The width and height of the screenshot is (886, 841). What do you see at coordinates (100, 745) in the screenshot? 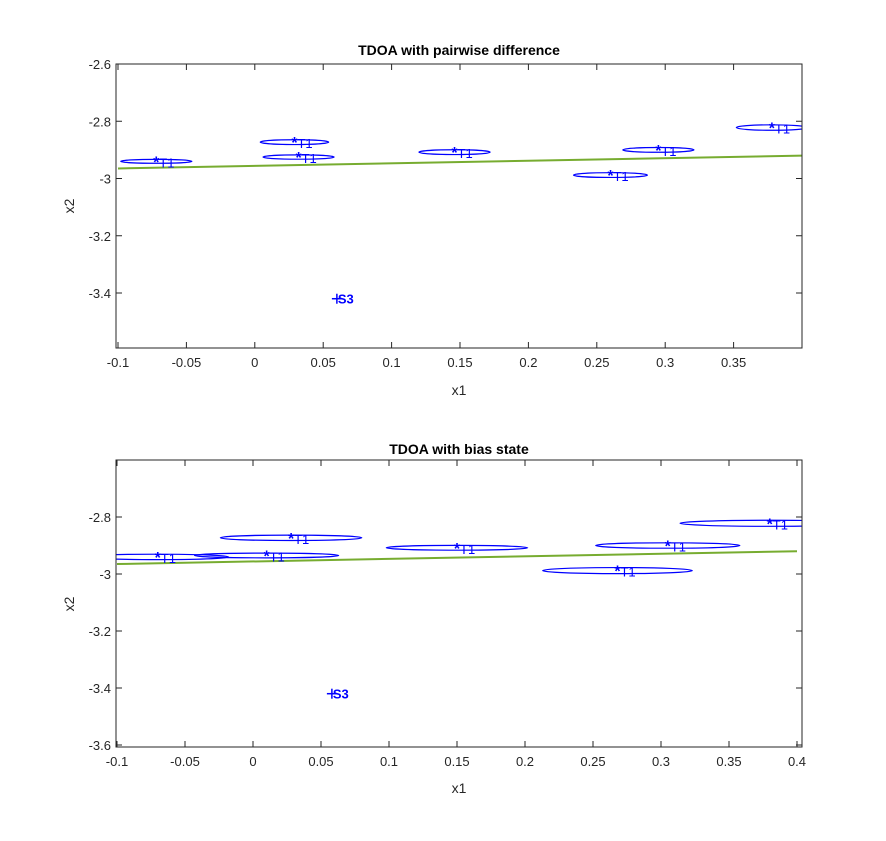
I see `y-tick-label: -3.6` at bounding box center [100, 745].